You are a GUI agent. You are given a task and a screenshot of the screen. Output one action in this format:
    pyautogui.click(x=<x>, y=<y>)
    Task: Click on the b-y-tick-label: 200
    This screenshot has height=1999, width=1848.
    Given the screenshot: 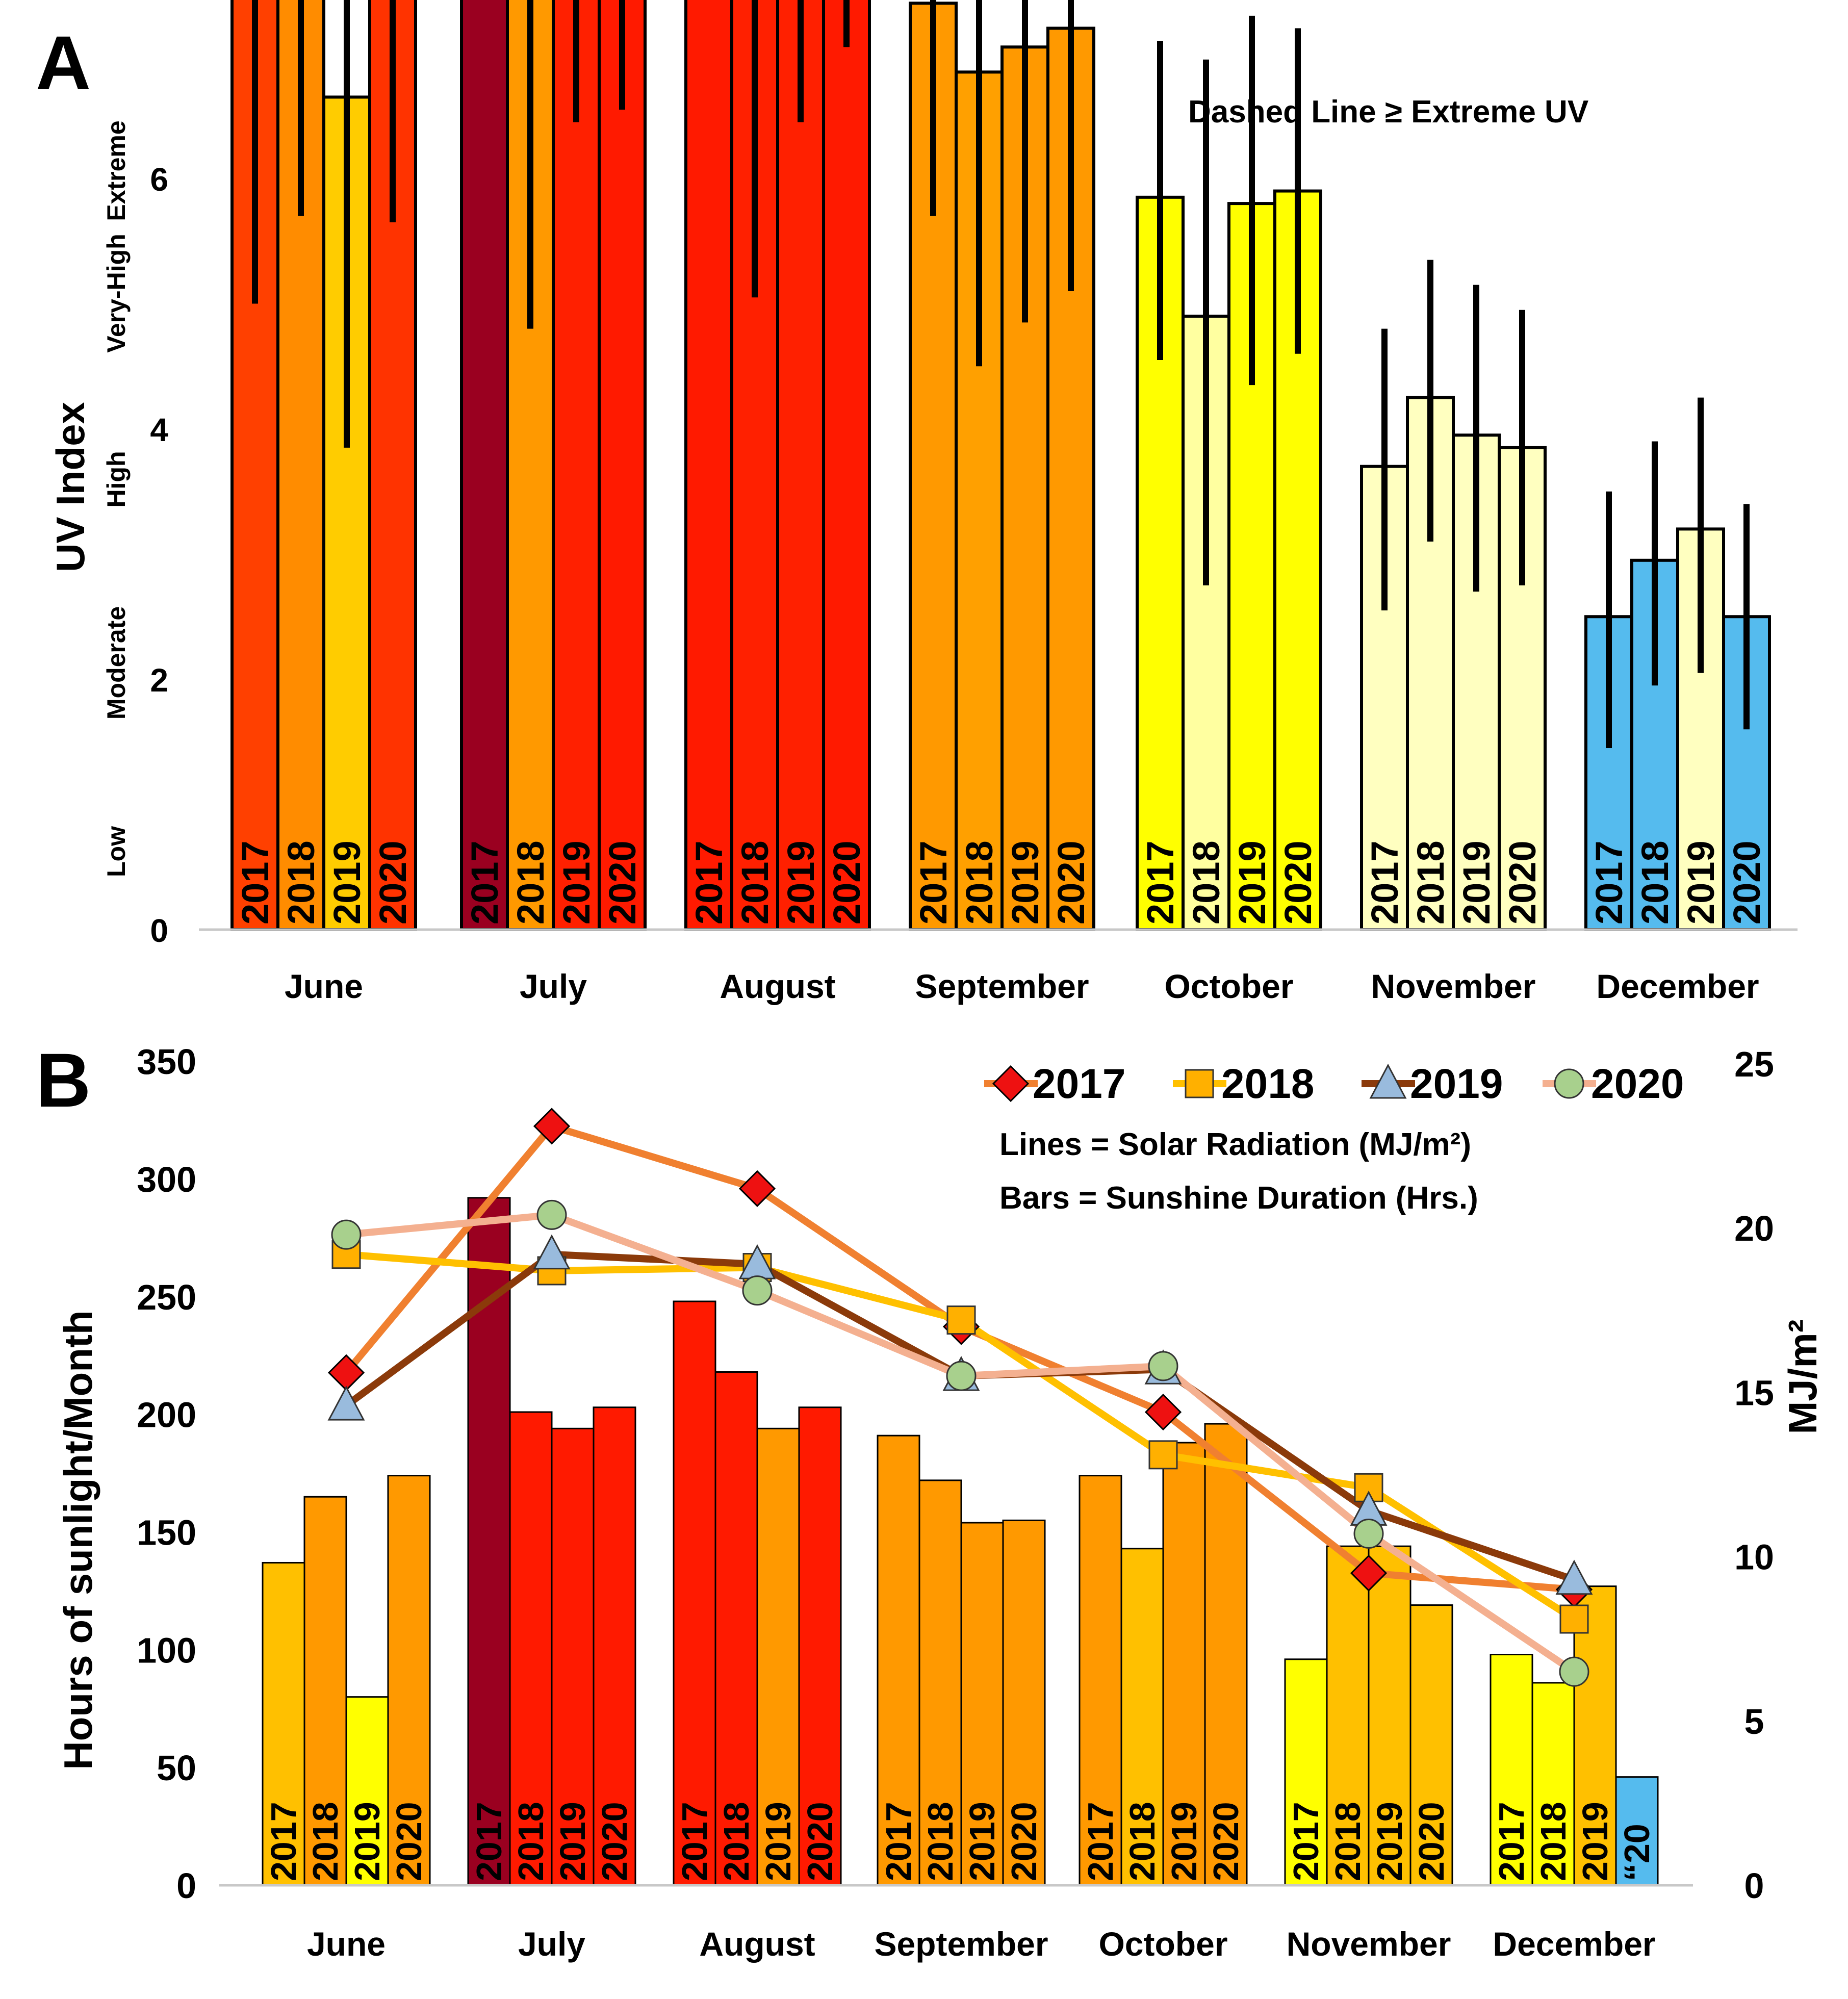 What is the action you would take?
    pyautogui.click(x=167, y=1415)
    